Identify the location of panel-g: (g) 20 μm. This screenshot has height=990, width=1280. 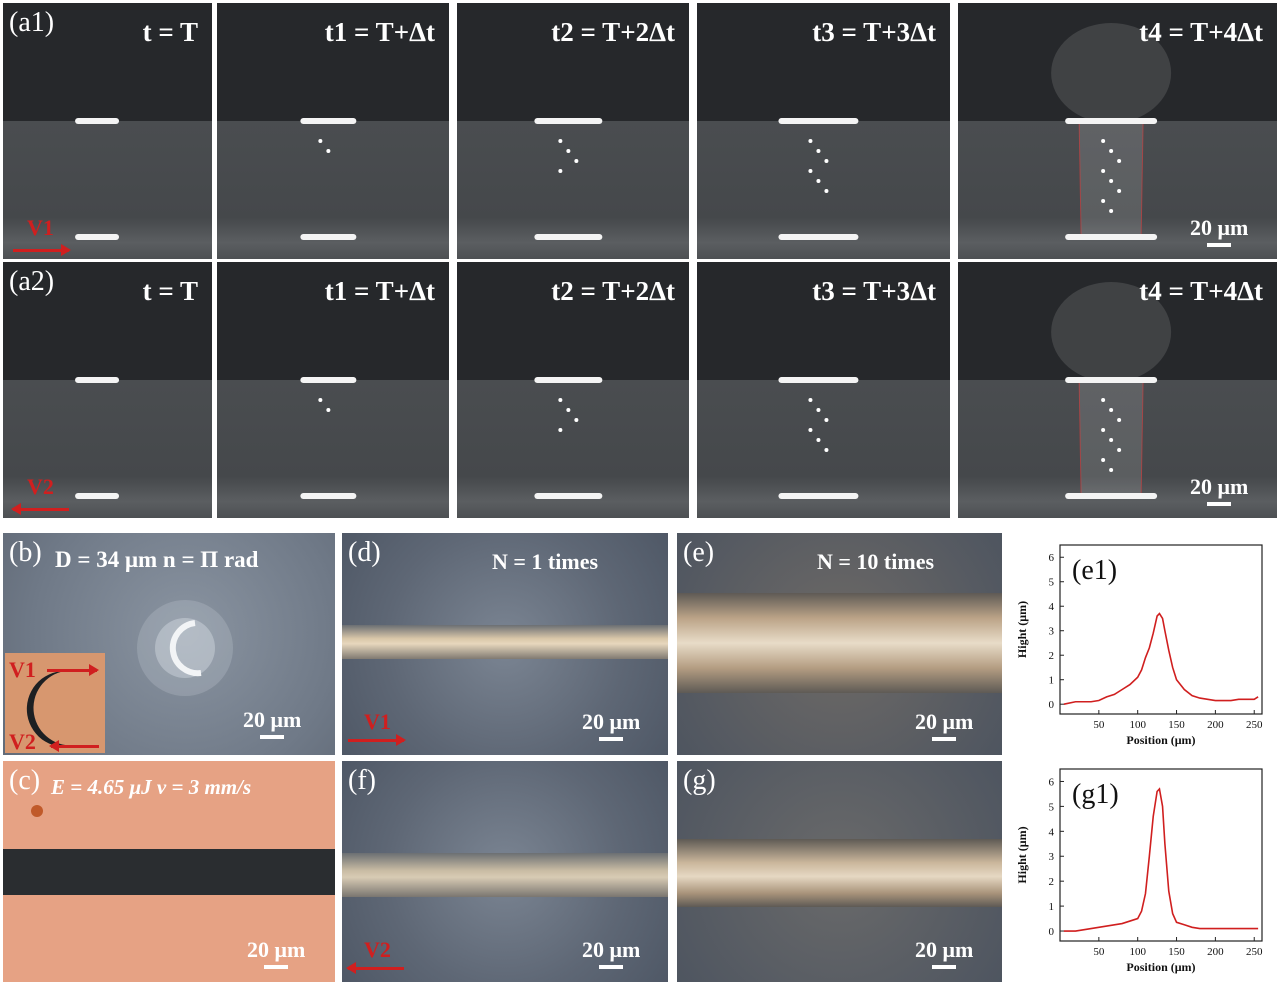
(839, 871).